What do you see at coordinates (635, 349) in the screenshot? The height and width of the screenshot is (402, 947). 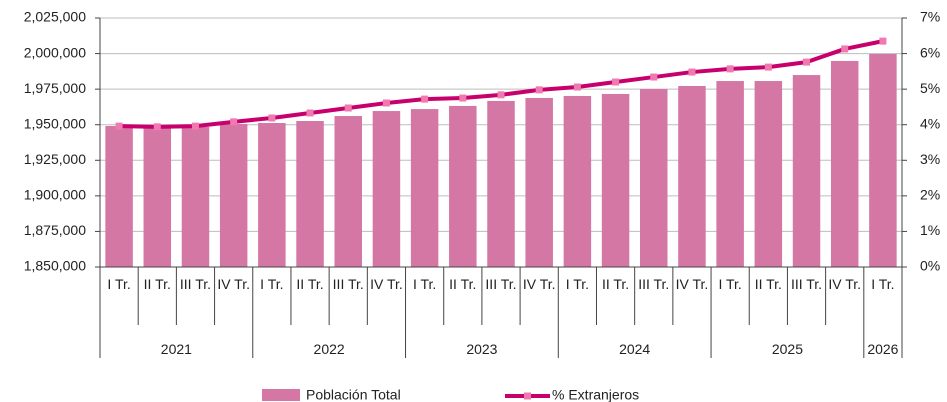 I see `year-label: 2024` at bounding box center [635, 349].